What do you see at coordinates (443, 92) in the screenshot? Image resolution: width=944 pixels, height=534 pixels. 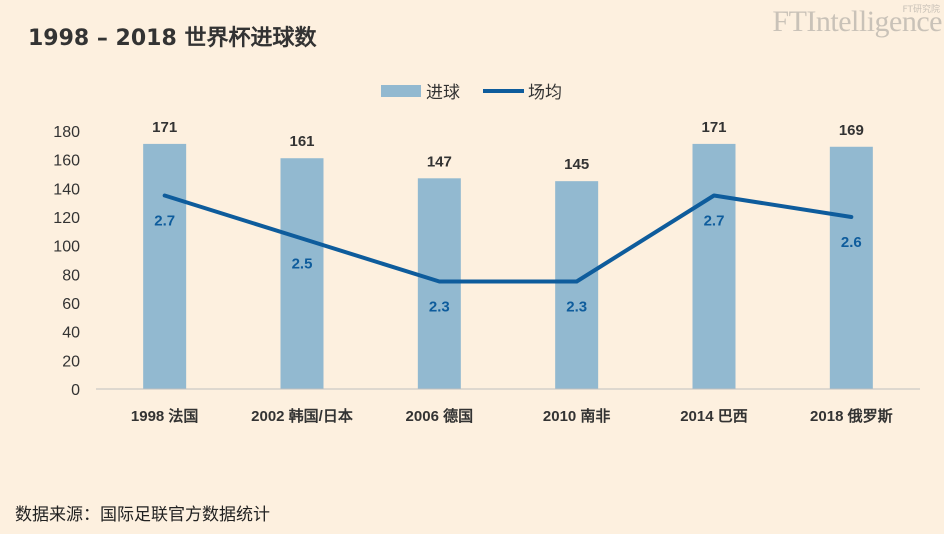 I see `legend-label-goals: 进球` at bounding box center [443, 92].